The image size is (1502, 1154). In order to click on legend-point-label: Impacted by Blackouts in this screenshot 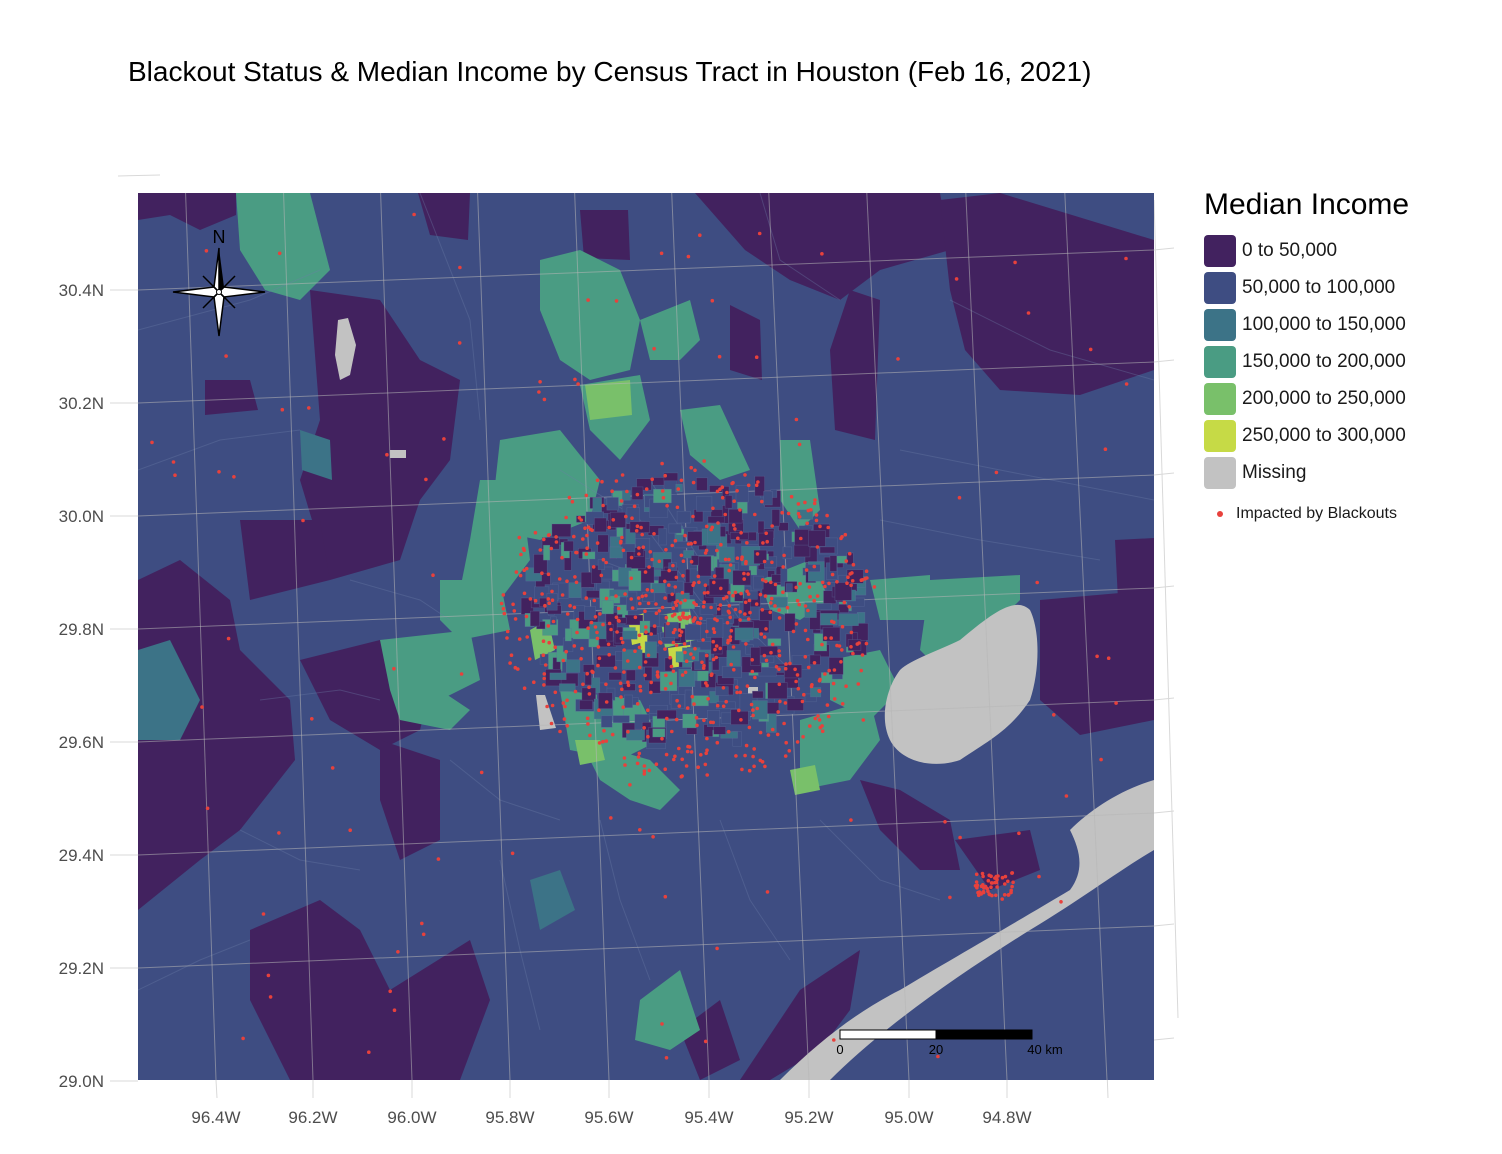, I will do `click(1316, 513)`.